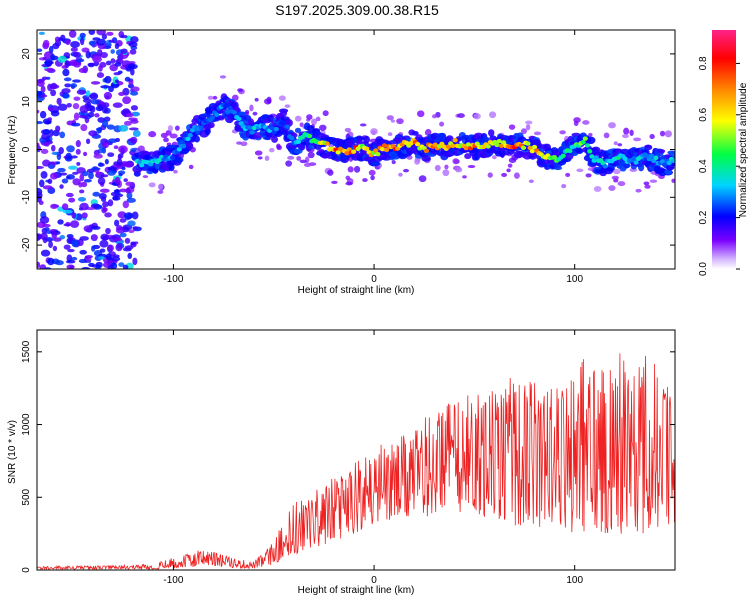 This screenshot has height=600, width=750. What do you see at coordinates (26, 351) in the screenshot?
I see `snr-ytick-label: 1500` at bounding box center [26, 351].